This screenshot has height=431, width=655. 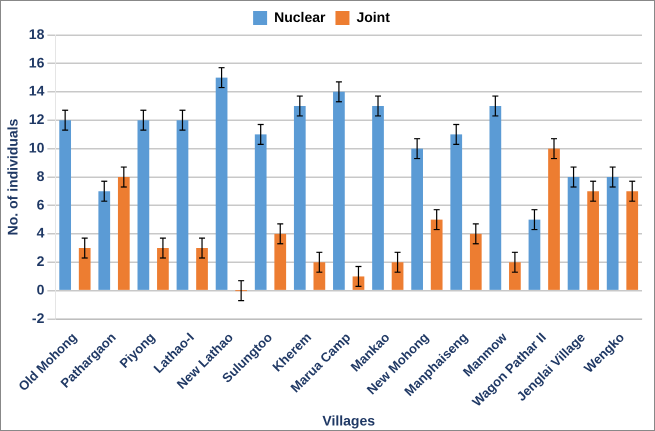 What do you see at coordinates (36, 90) in the screenshot?
I see `y-tick-label: 14` at bounding box center [36, 90].